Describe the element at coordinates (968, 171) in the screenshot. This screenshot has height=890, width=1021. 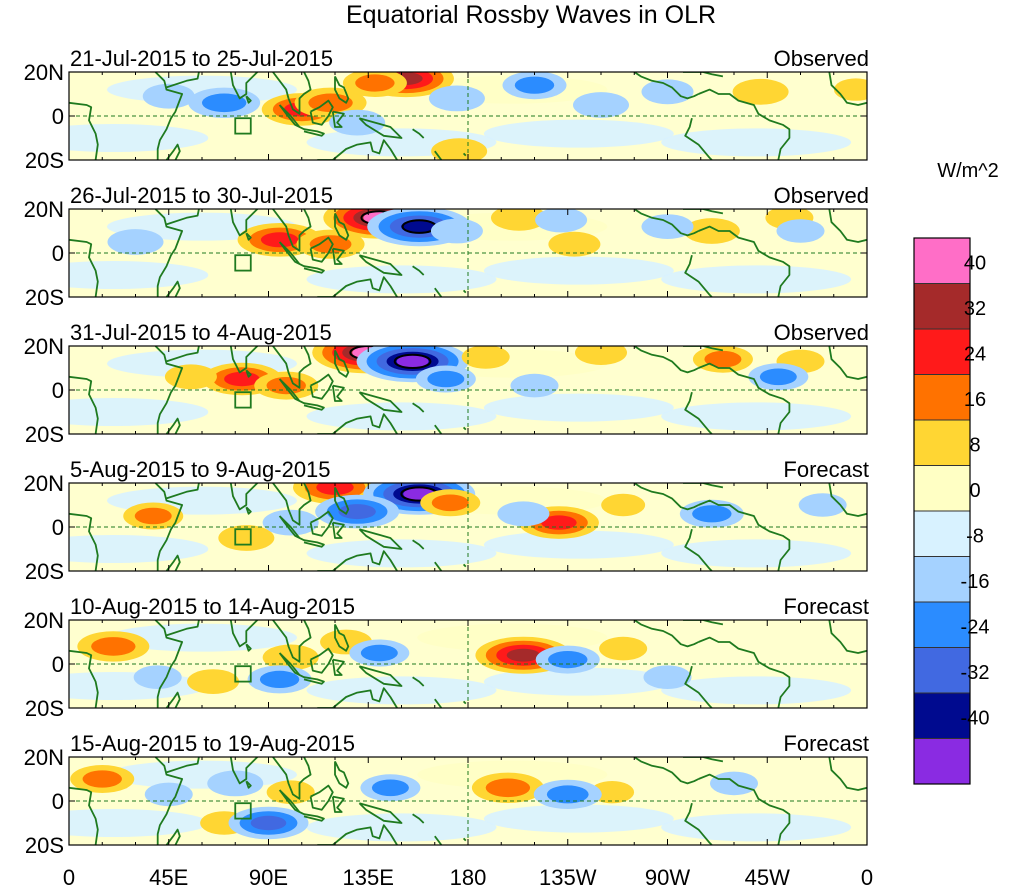
I see `colorbar-units: W/m^2` at that location.